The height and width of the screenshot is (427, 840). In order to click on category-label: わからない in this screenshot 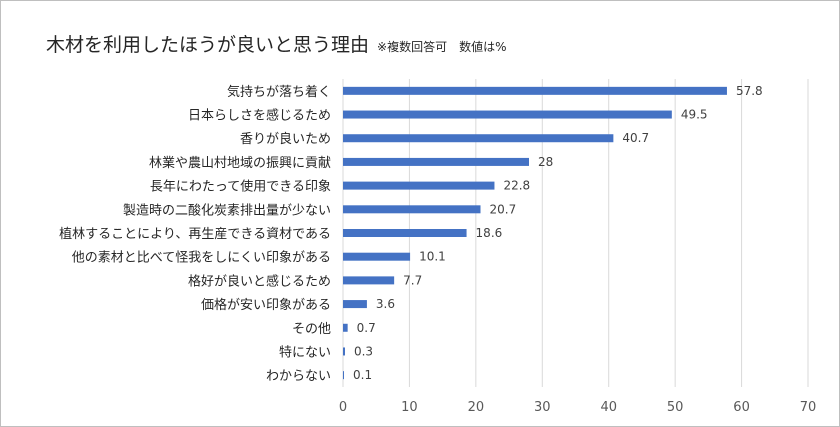, I will do `click(298, 376)`.